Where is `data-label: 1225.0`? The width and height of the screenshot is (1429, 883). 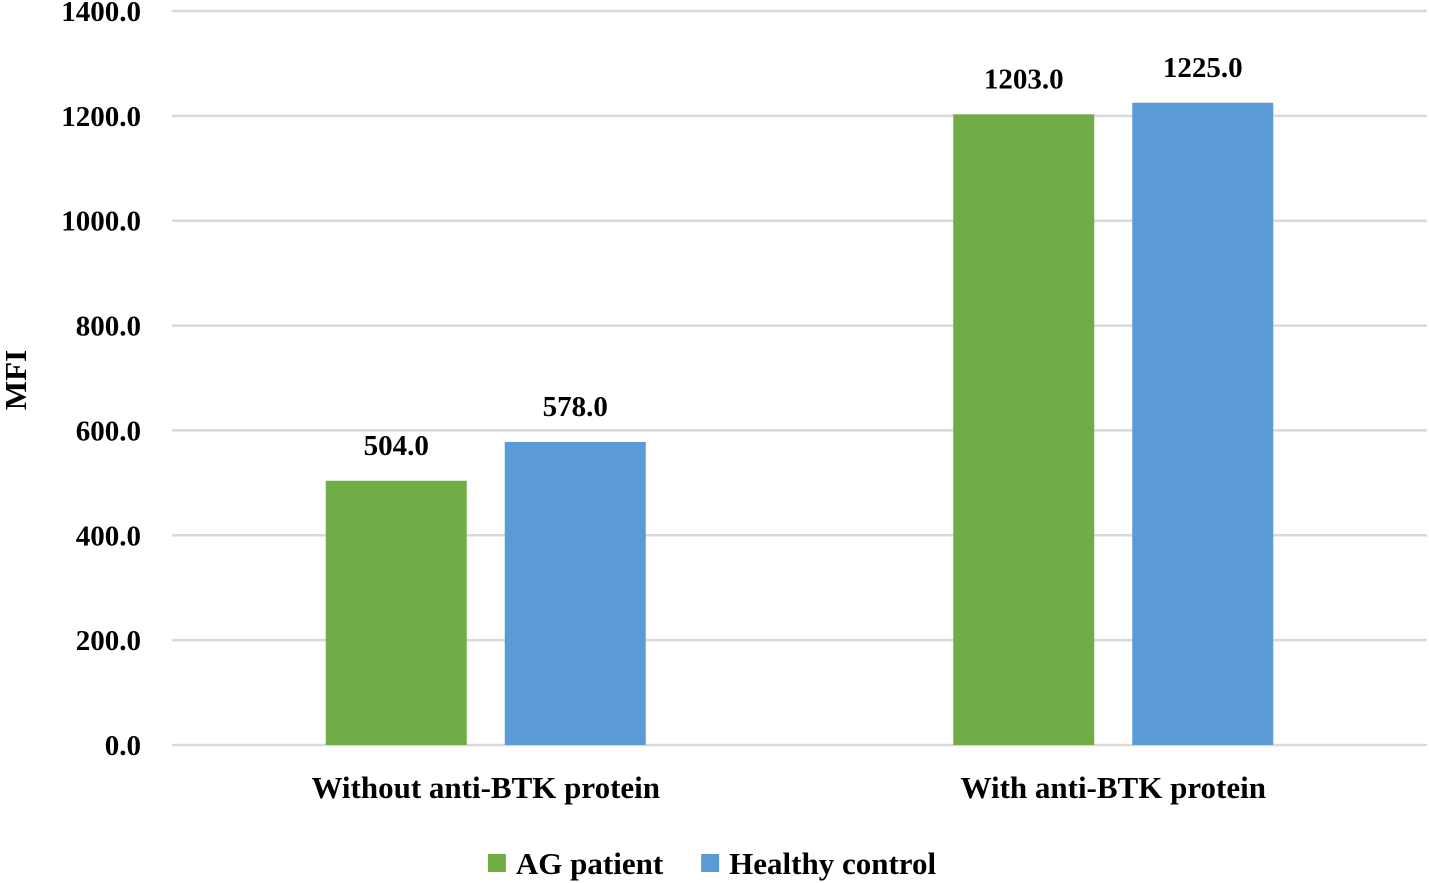
data-label: 1225.0 is located at coordinates (1203, 68).